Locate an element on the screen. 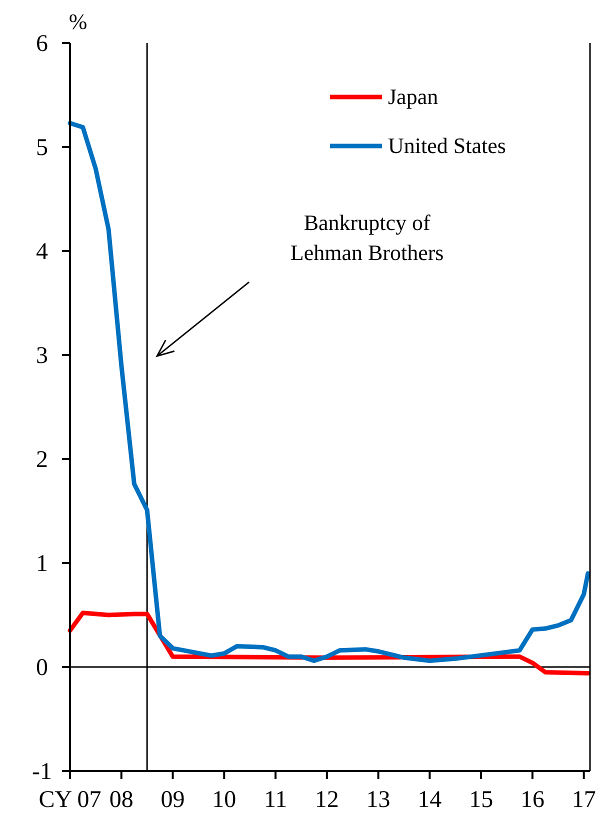  y-tick-label: 4 is located at coordinates (42, 252).